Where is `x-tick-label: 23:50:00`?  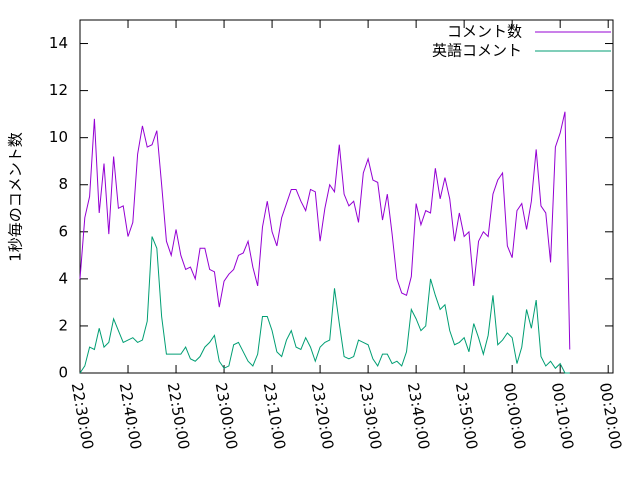
x-tick-label: 23:50:00 is located at coordinates (466, 415).